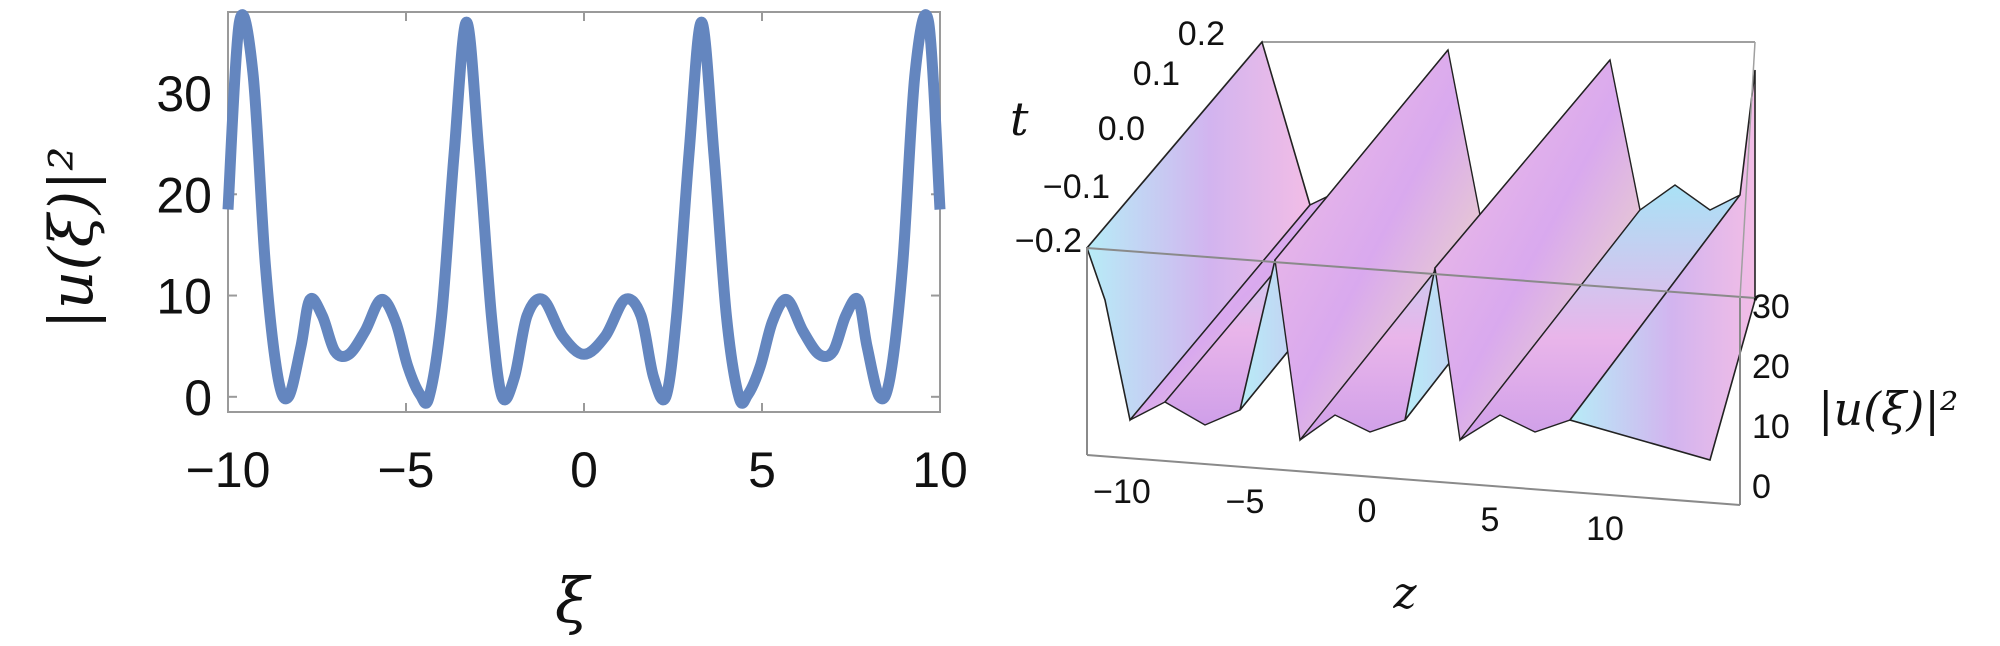 The height and width of the screenshot is (646, 2000). Describe the element at coordinates (1076, 187) in the screenshot. I see `t-tick-label: −0.1` at that location.